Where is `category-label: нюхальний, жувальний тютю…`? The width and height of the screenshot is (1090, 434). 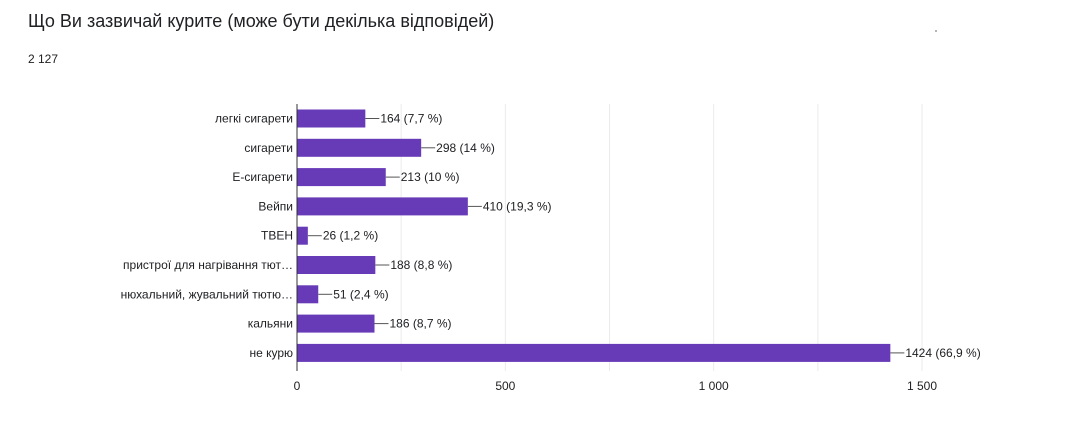 category-label: нюхальний, жувальний тютю… is located at coordinates (207, 294).